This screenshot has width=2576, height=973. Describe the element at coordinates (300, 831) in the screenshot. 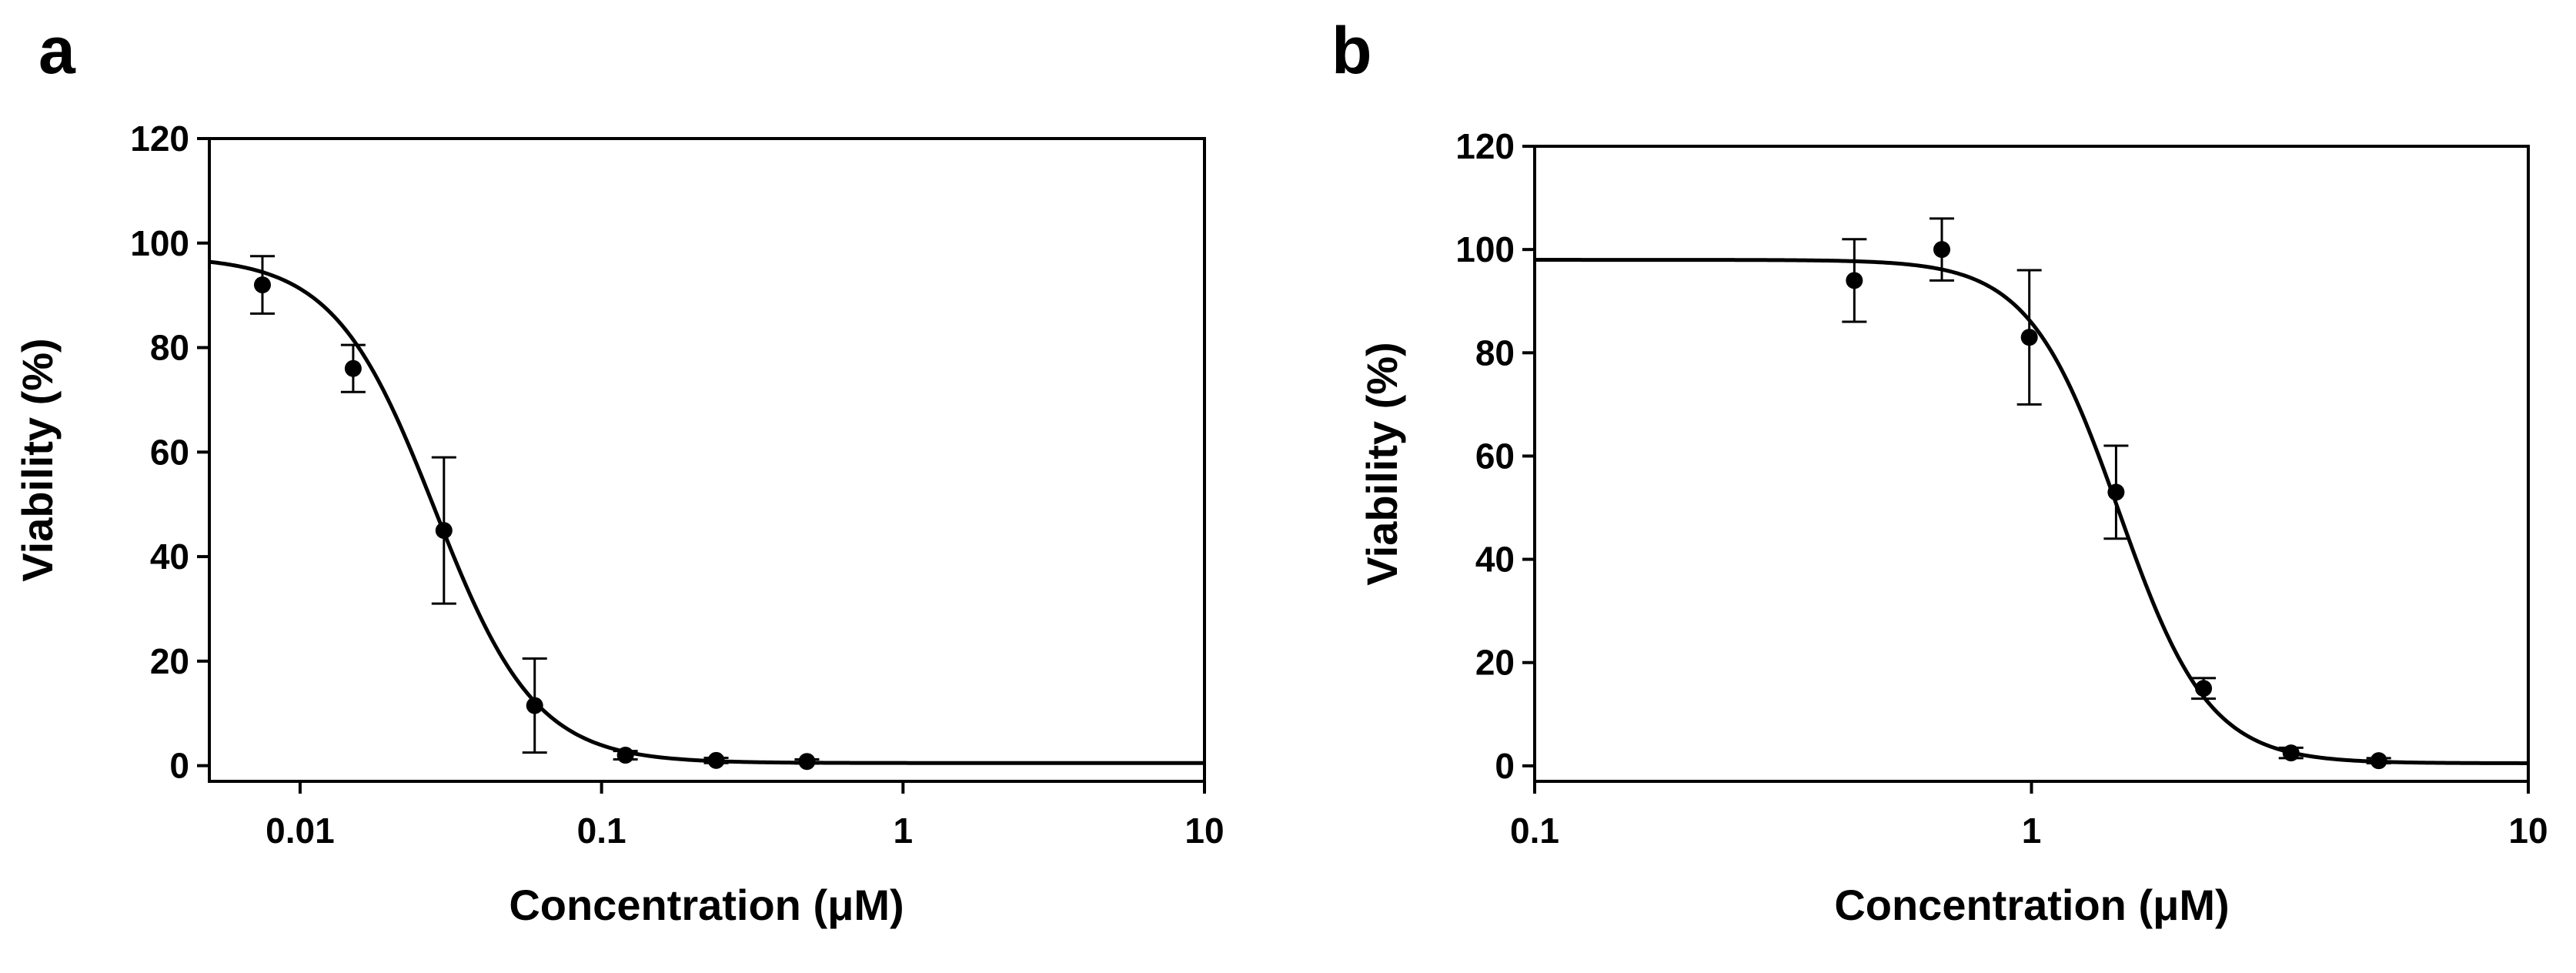

I see `x-tick-label: 0.01` at that location.